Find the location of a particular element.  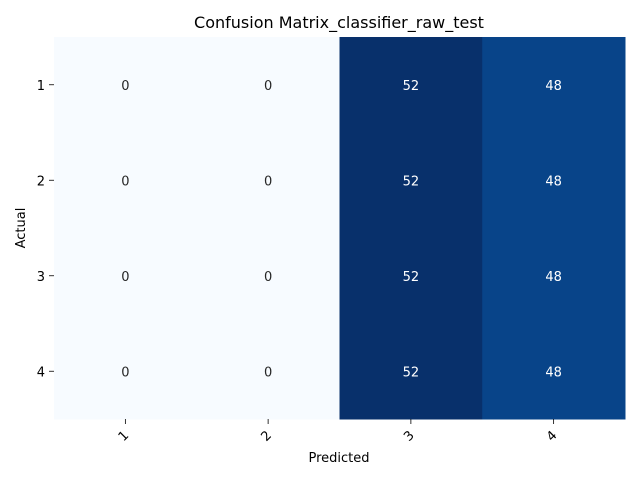

heatmap-cell-r2-c3 is located at coordinates (411, 180).